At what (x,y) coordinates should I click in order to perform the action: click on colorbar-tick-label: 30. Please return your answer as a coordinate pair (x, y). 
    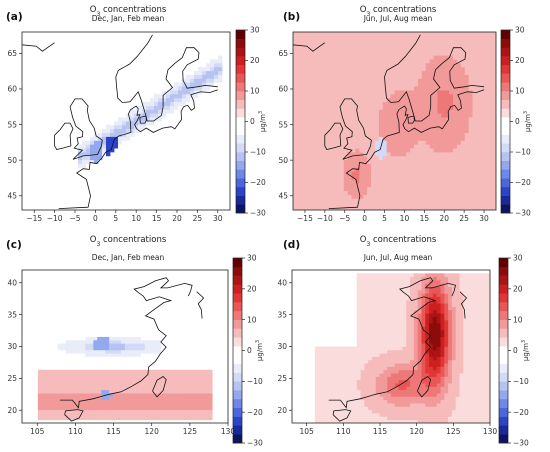
    Looking at the image, I should click on (255, 30).